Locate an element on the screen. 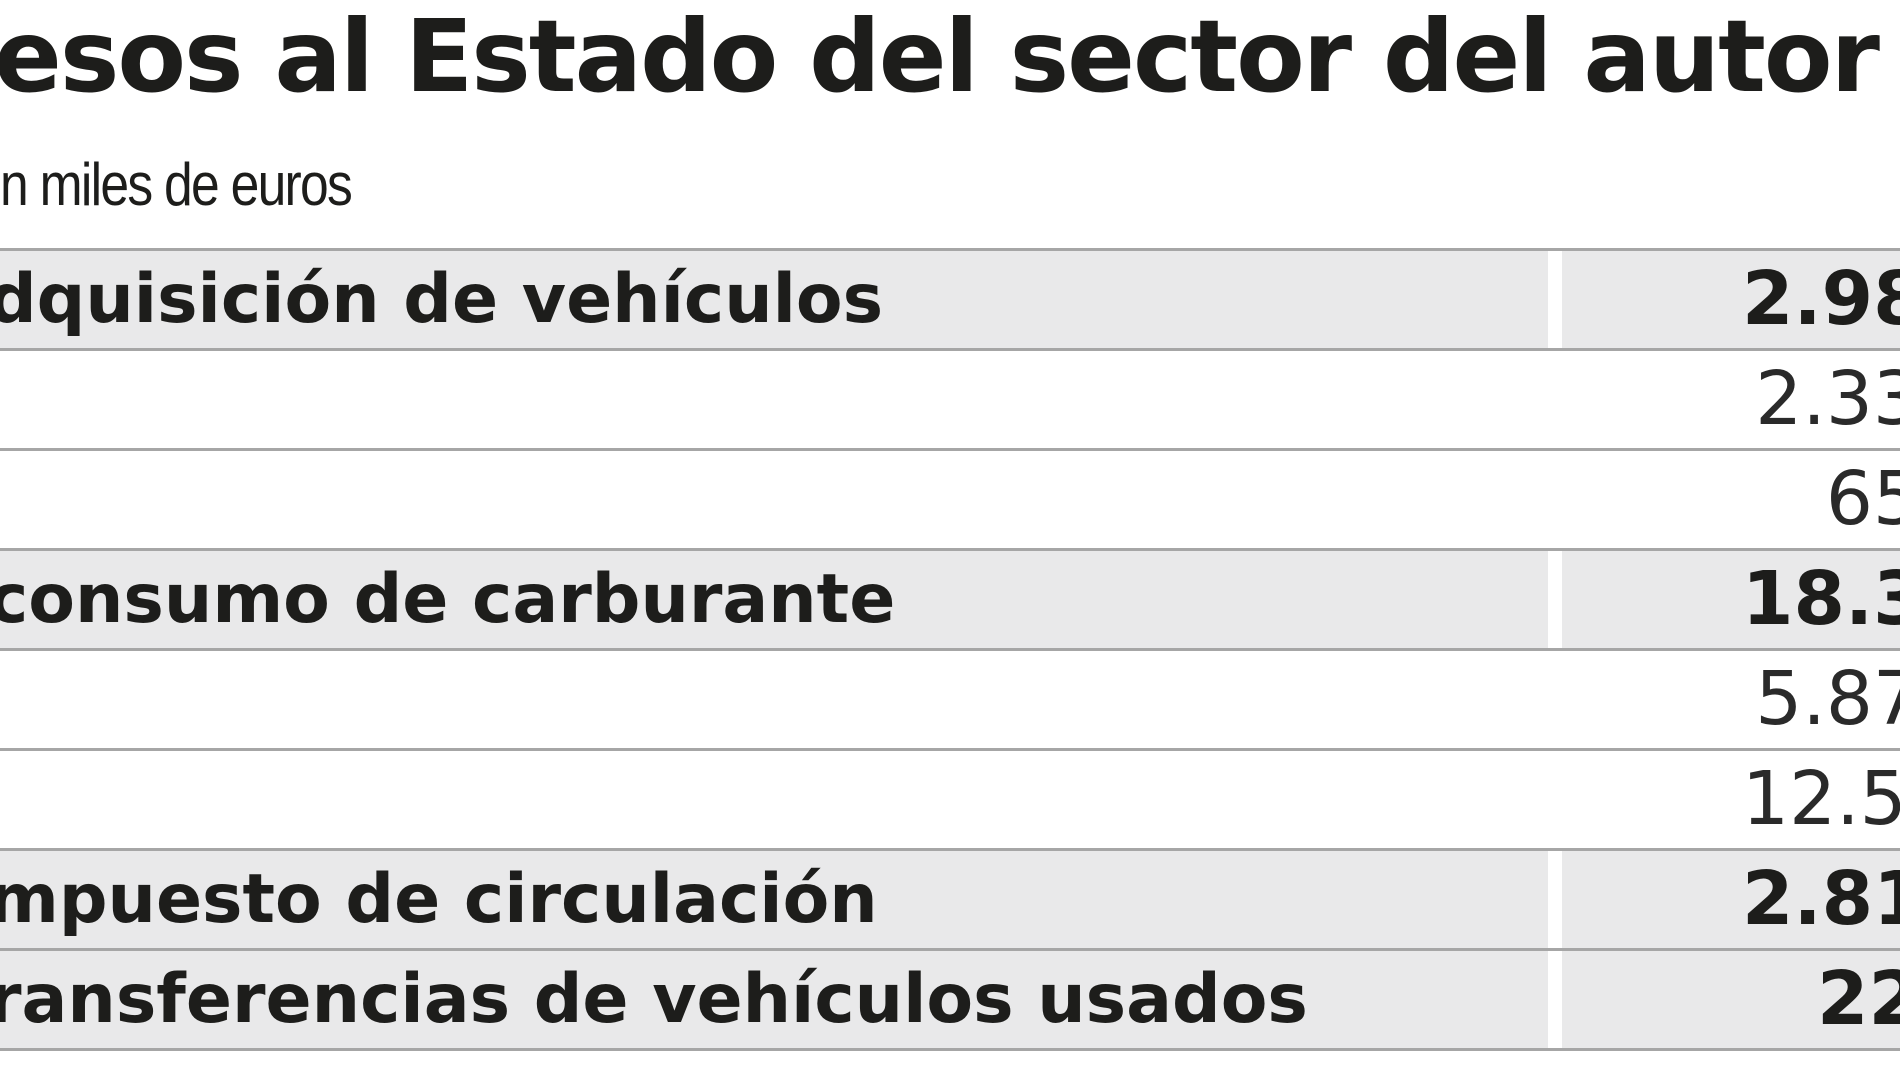 This screenshot has height=1069, width=1900. table-row: 2.33 is located at coordinates (950, 401).